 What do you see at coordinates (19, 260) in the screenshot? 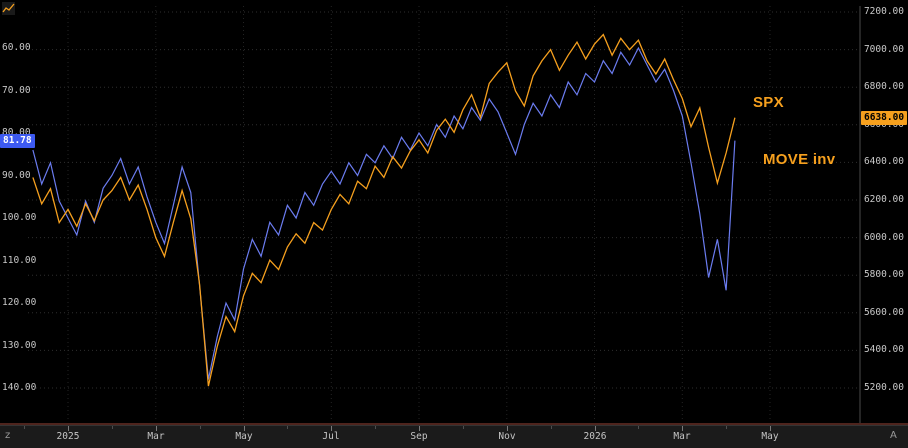
I see `left-axis-tick-label: 110.00` at bounding box center [19, 260].